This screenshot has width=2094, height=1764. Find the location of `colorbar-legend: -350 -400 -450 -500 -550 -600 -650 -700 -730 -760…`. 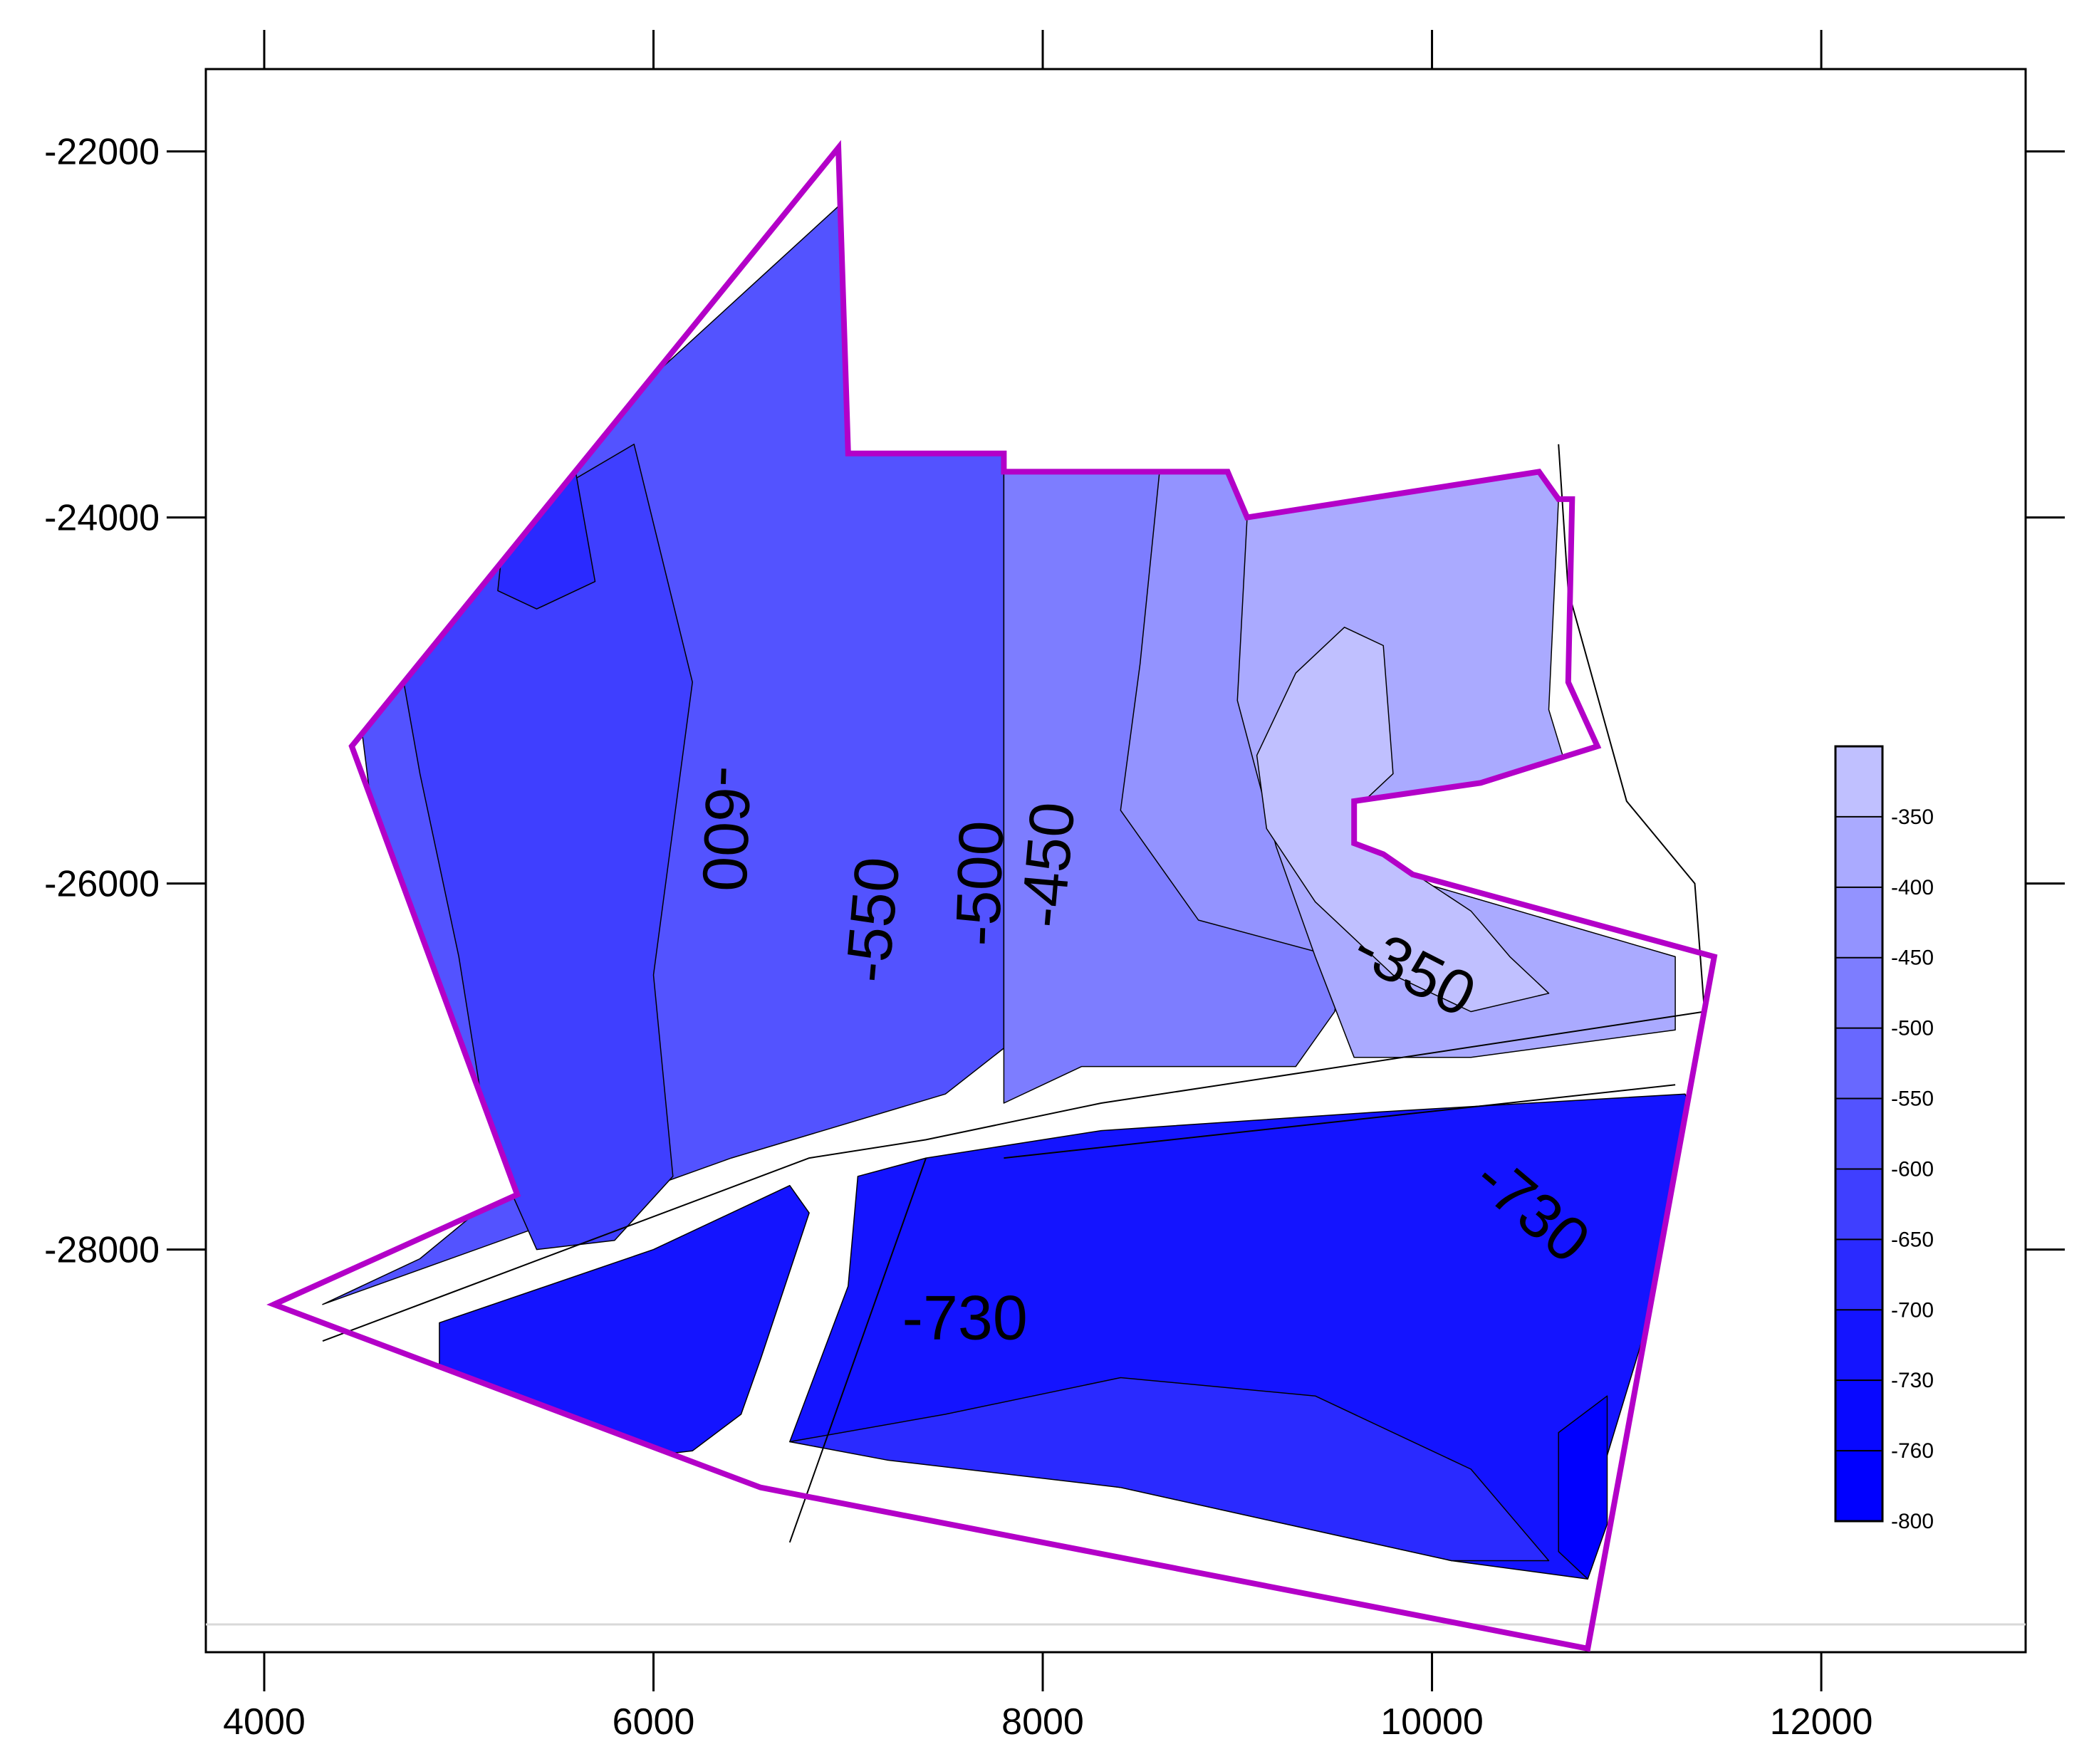

colorbar-legend: -350 -400 -450 -500 -550 -600 -650 -700 -730 -760… is located at coordinates (1884, 1139).